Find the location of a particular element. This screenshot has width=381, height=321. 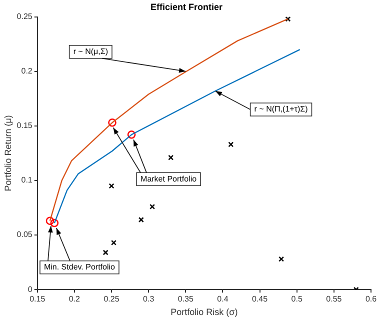

y-tick-label: 0.15 is located at coordinates (24, 125).